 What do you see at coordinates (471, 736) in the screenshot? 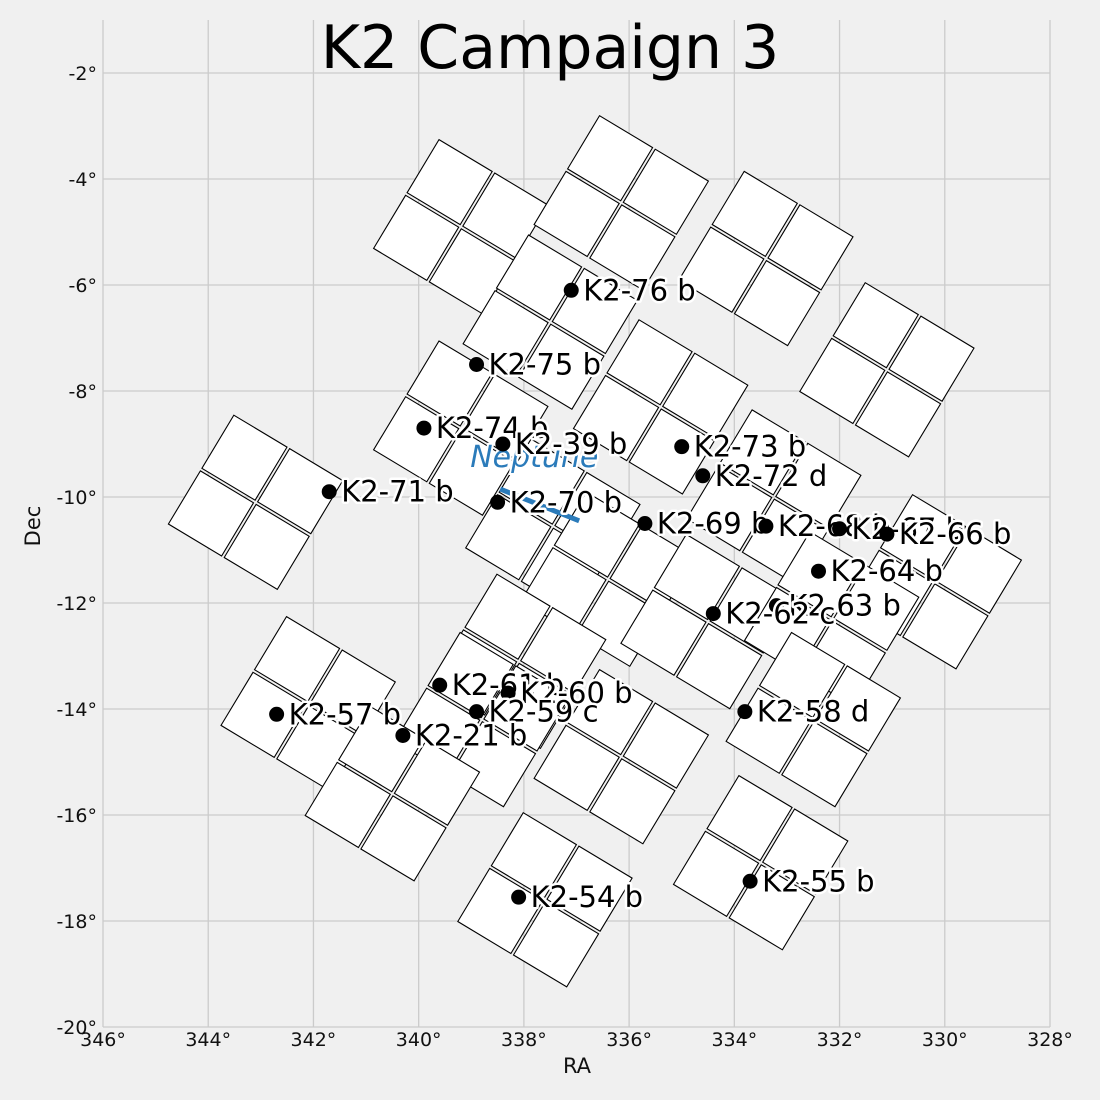
I see `planet-label: K2-21 b` at bounding box center [471, 736].